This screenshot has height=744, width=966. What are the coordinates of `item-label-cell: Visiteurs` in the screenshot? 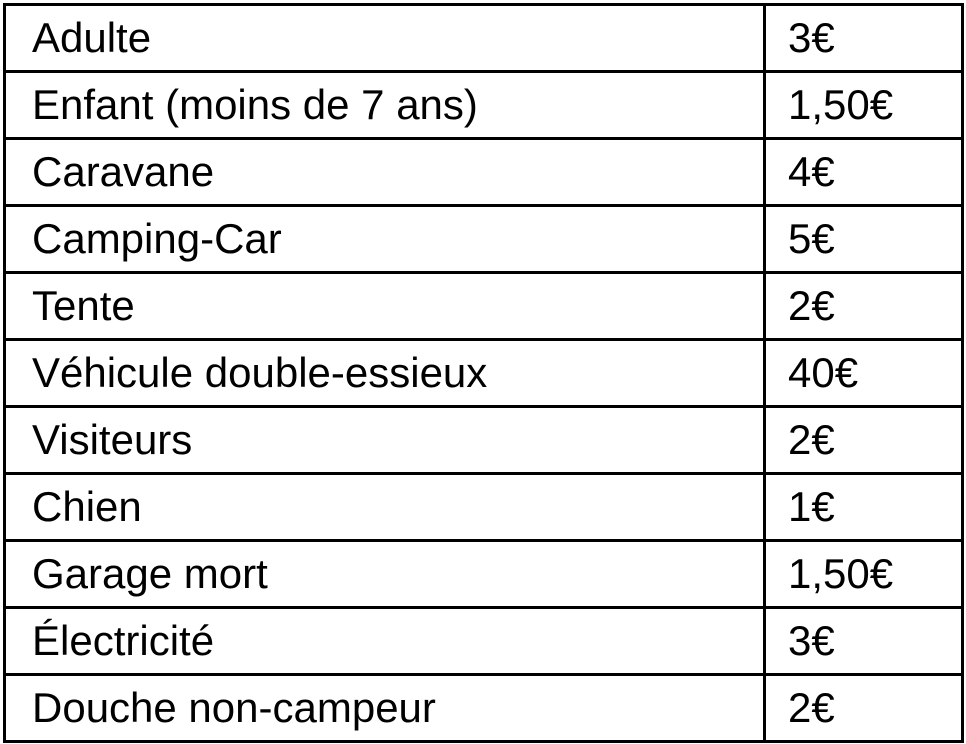 It's located at (384, 440).